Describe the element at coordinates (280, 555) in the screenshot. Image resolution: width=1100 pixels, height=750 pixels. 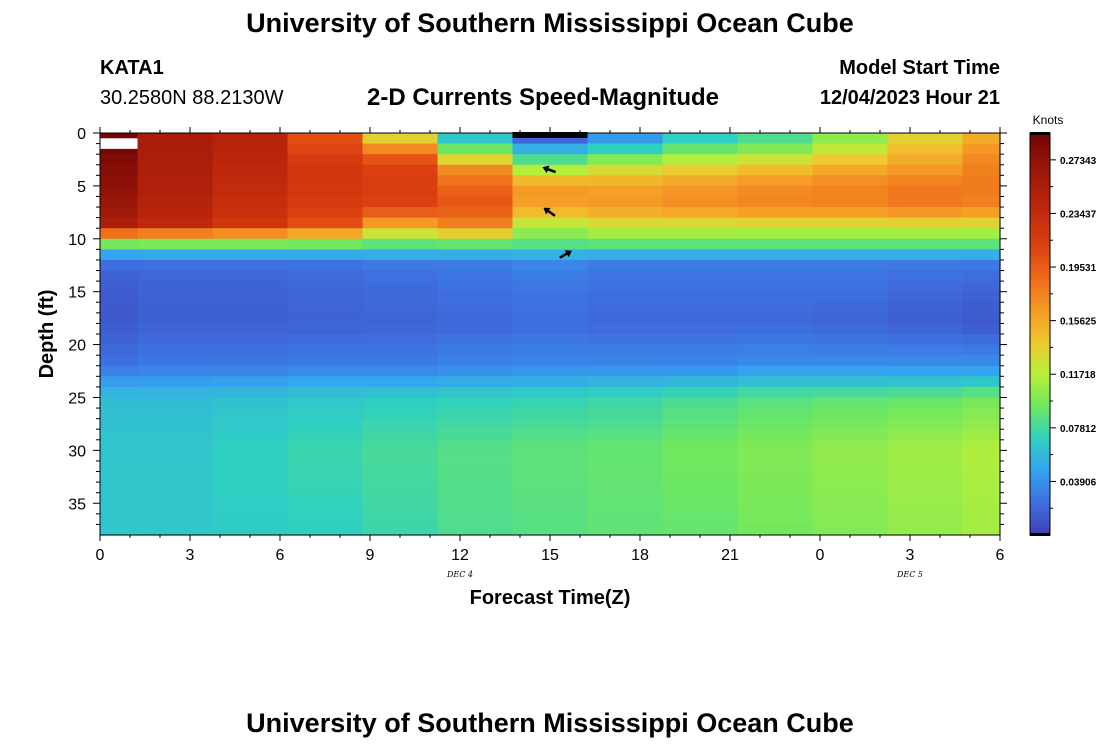
I see `x-tick-label: 6` at that location.